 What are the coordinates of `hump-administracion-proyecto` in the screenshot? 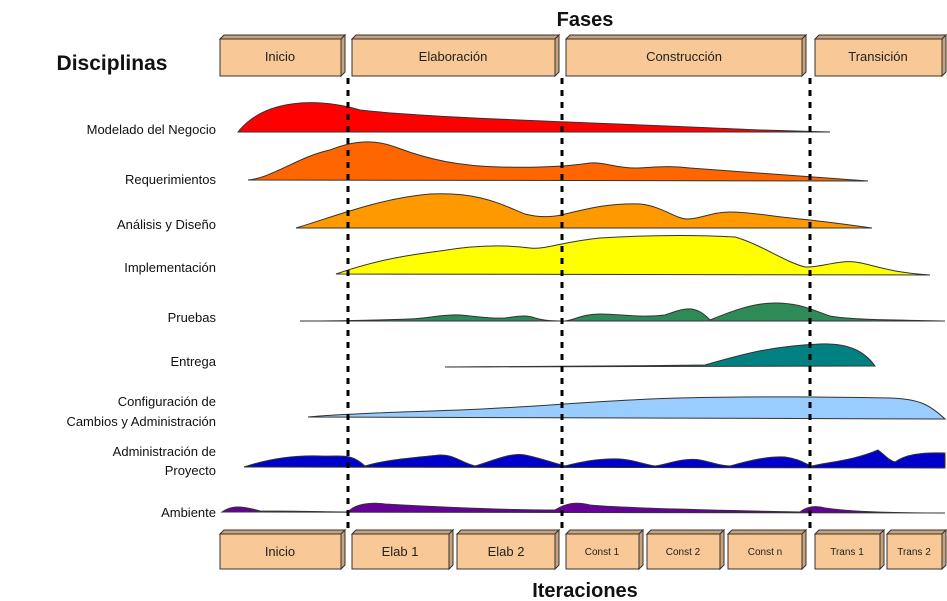 It's located at (594, 459).